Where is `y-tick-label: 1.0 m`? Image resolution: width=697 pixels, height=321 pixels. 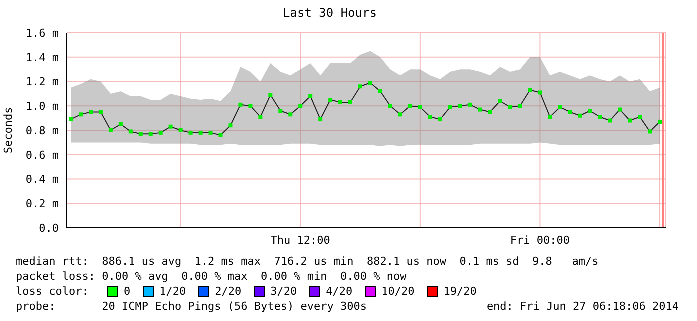 y-tick-label: 1.0 m is located at coordinates (43, 107).